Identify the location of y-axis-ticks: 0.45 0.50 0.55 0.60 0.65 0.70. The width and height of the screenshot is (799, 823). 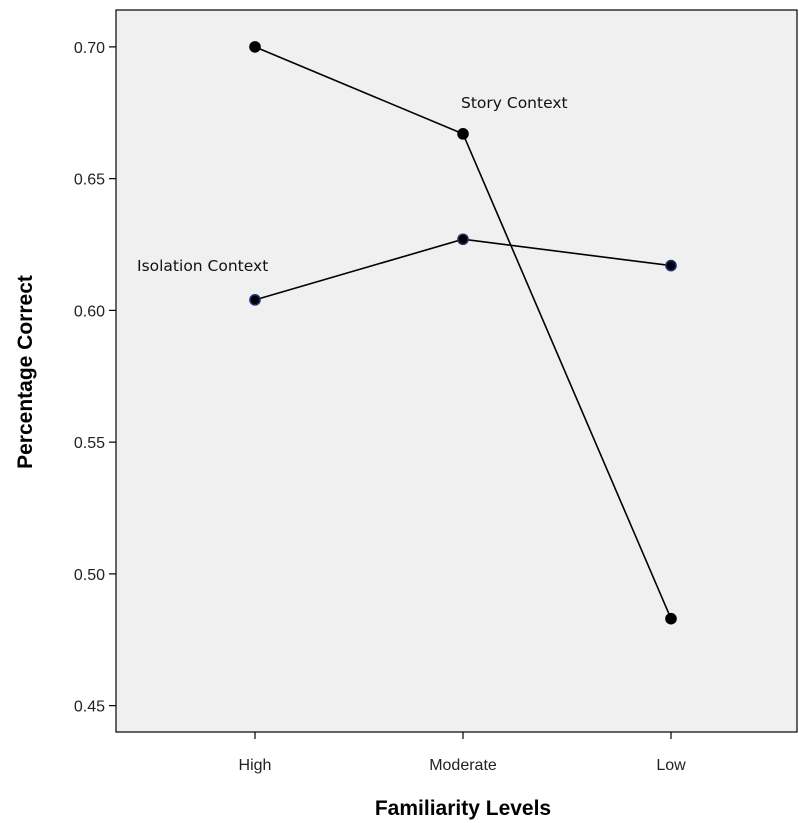
(95, 378).